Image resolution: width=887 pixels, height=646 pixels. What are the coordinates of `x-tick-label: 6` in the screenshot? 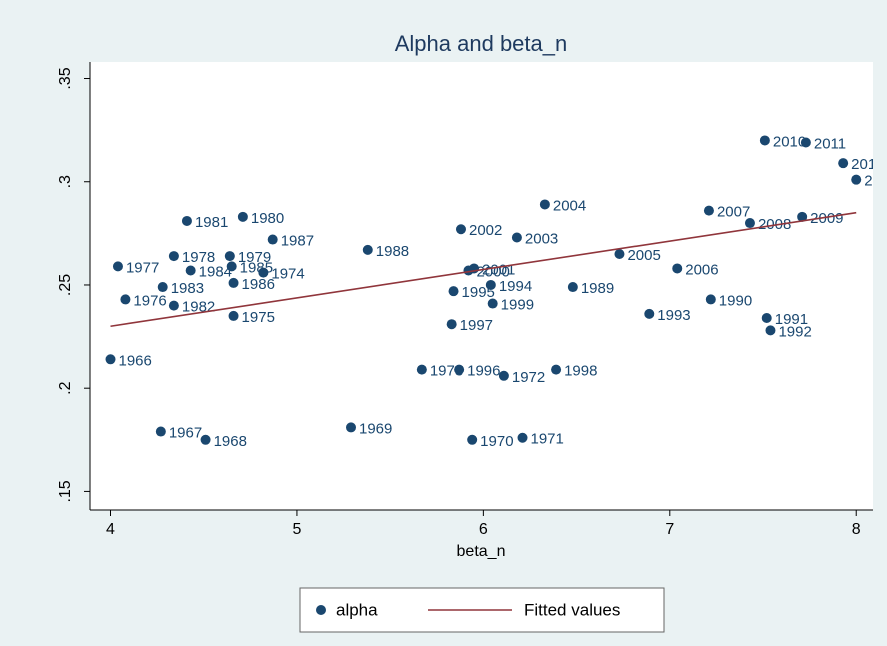 It's located at (483, 529).